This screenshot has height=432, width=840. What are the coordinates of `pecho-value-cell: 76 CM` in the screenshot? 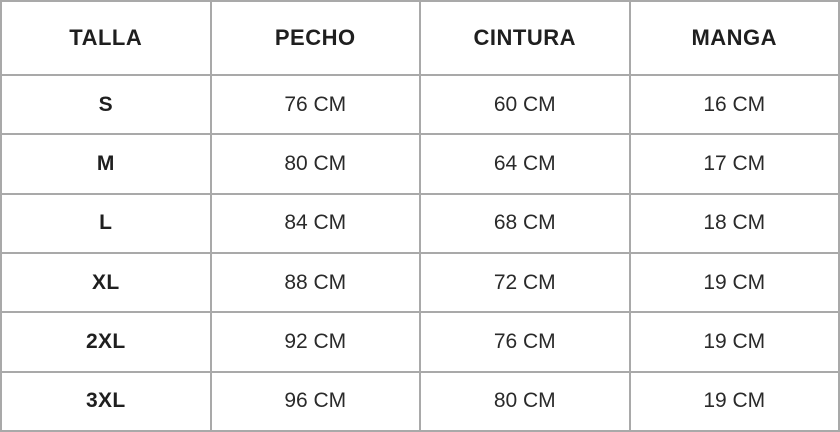 It's located at (315, 104).